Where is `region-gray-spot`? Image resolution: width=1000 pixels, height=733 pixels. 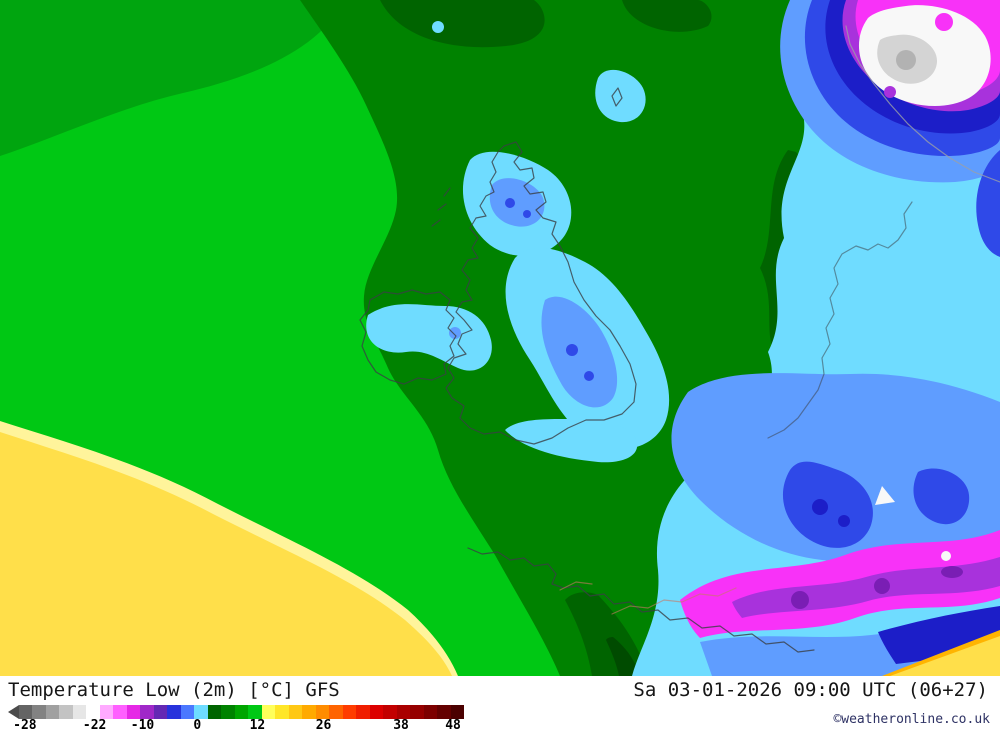
region-gray-spot is located at coordinates (906, 60).